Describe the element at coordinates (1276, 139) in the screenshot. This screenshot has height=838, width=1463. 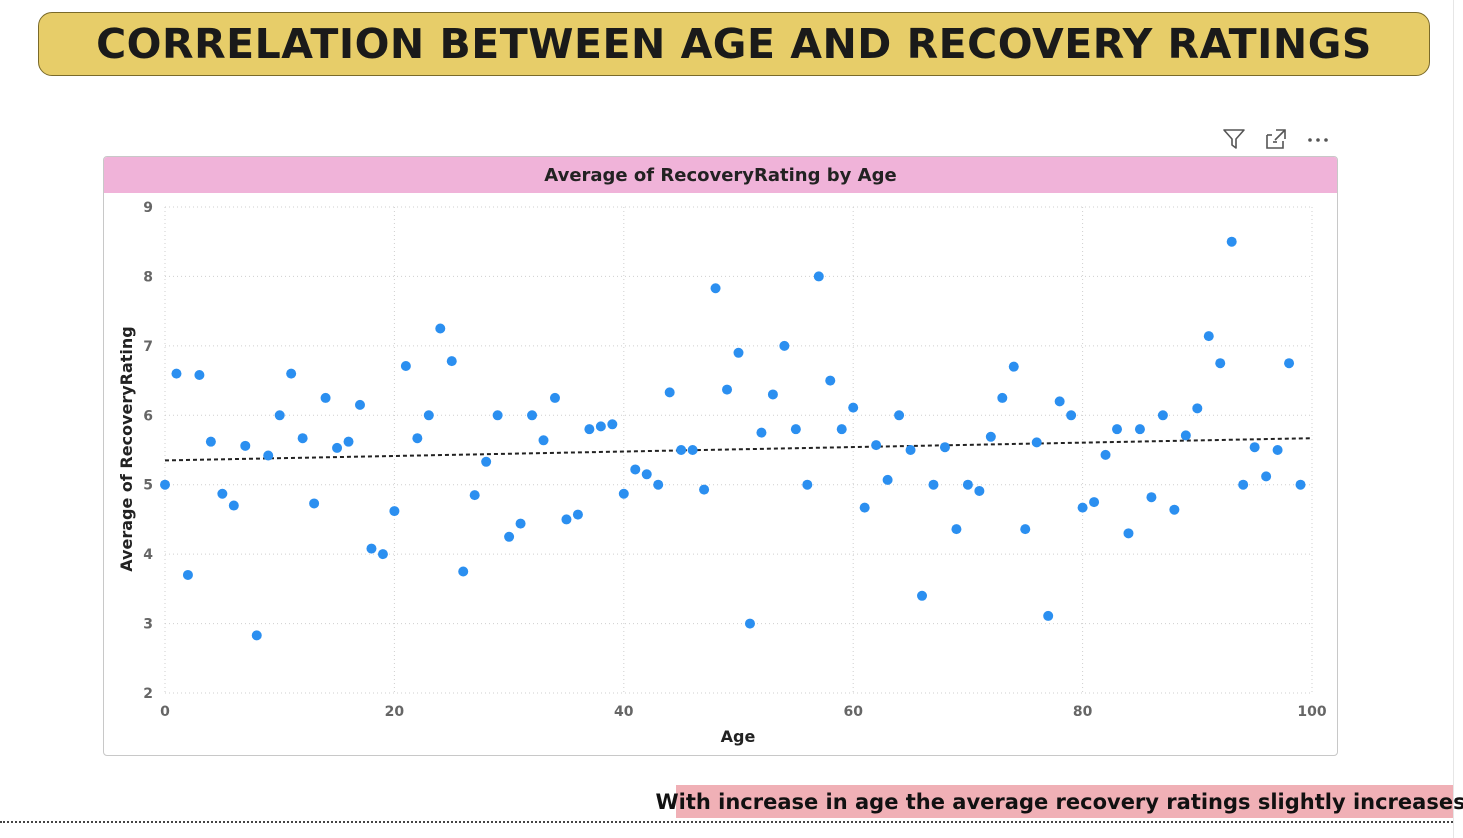
I see `focus-mode-icon` at that location.